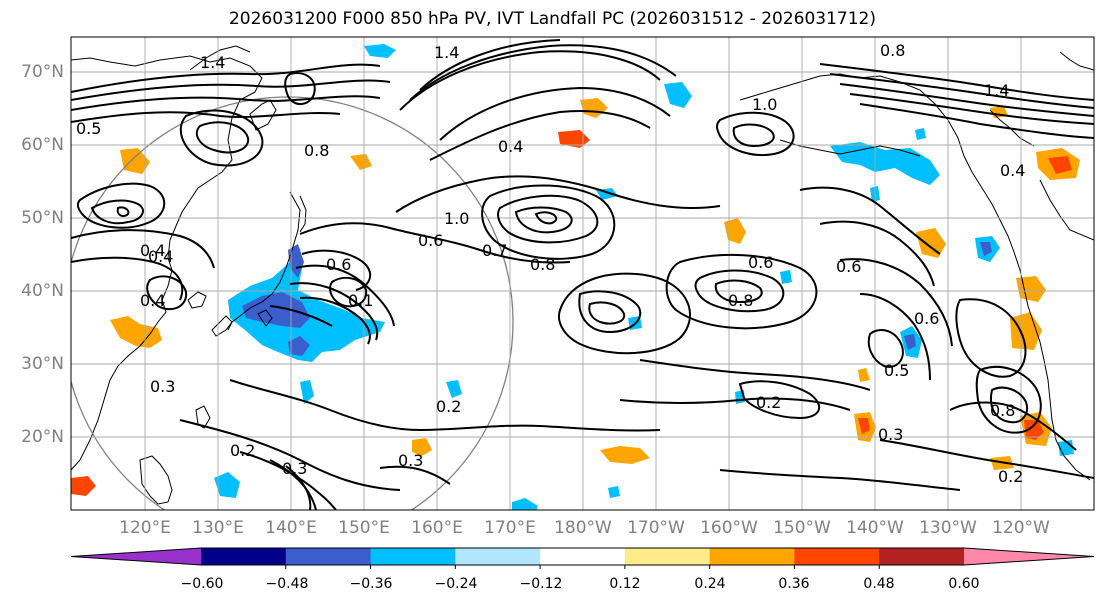 The height and width of the screenshot is (604, 1105). Describe the element at coordinates (583, 528) in the screenshot. I see `lon-label: 180°W` at that location.